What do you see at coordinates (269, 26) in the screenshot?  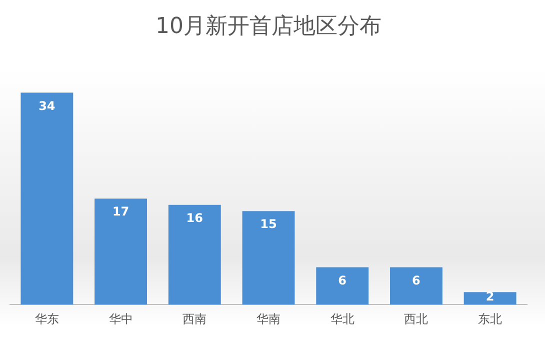 I see `chart-title: 10月新开首店地区分布` at bounding box center [269, 26].